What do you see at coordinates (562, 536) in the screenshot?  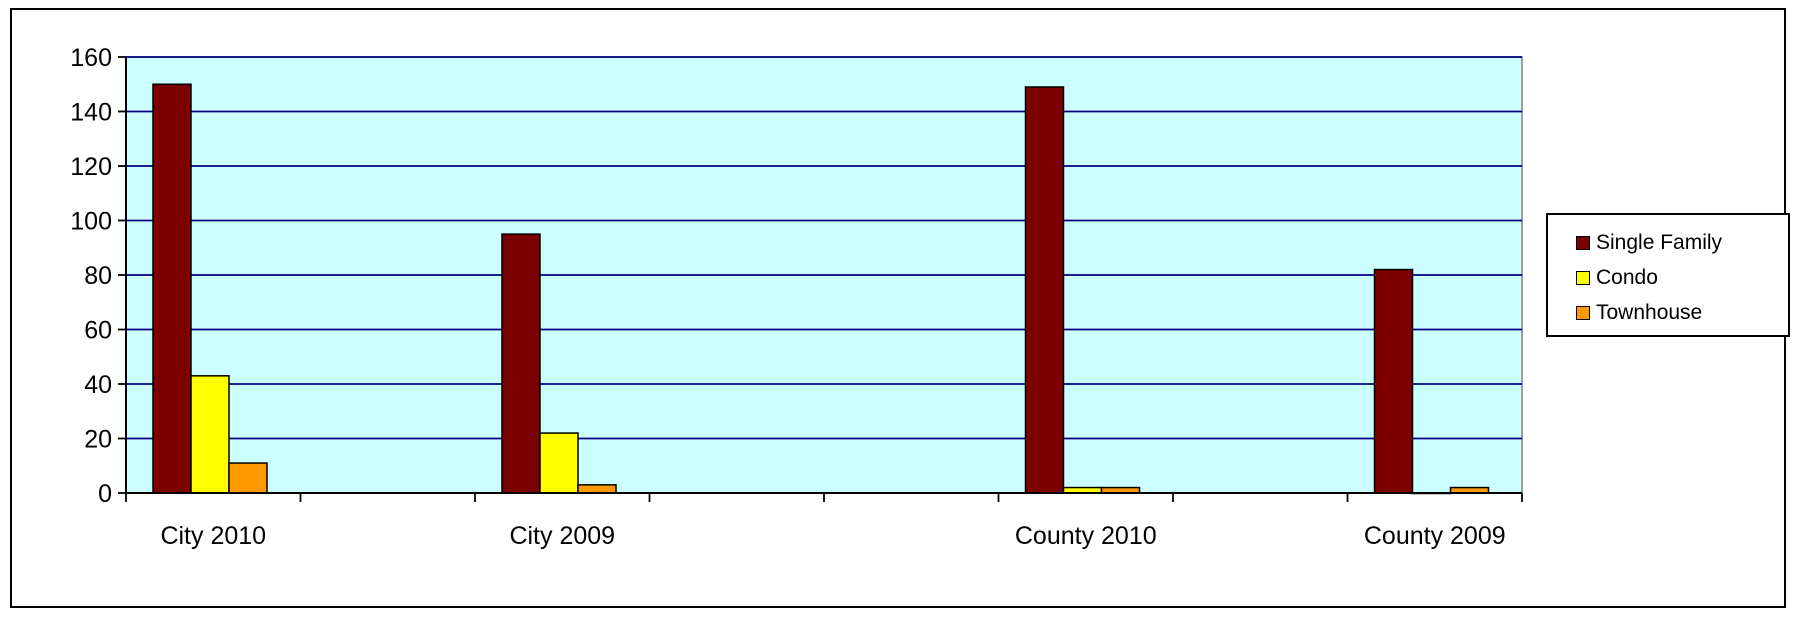 I see `x-tick-label-city-2009: City 2009` at bounding box center [562, 536].